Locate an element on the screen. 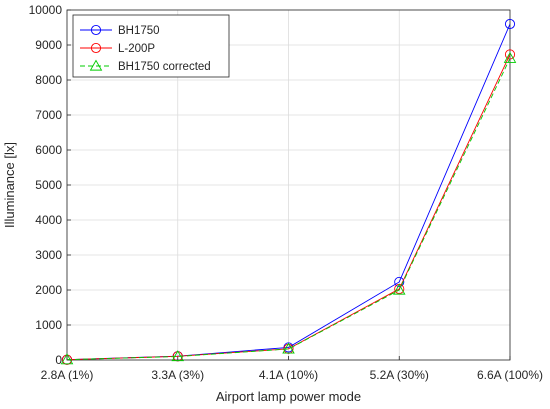  legend-item: BH1750 corrected is located at coordinates (145, 66).